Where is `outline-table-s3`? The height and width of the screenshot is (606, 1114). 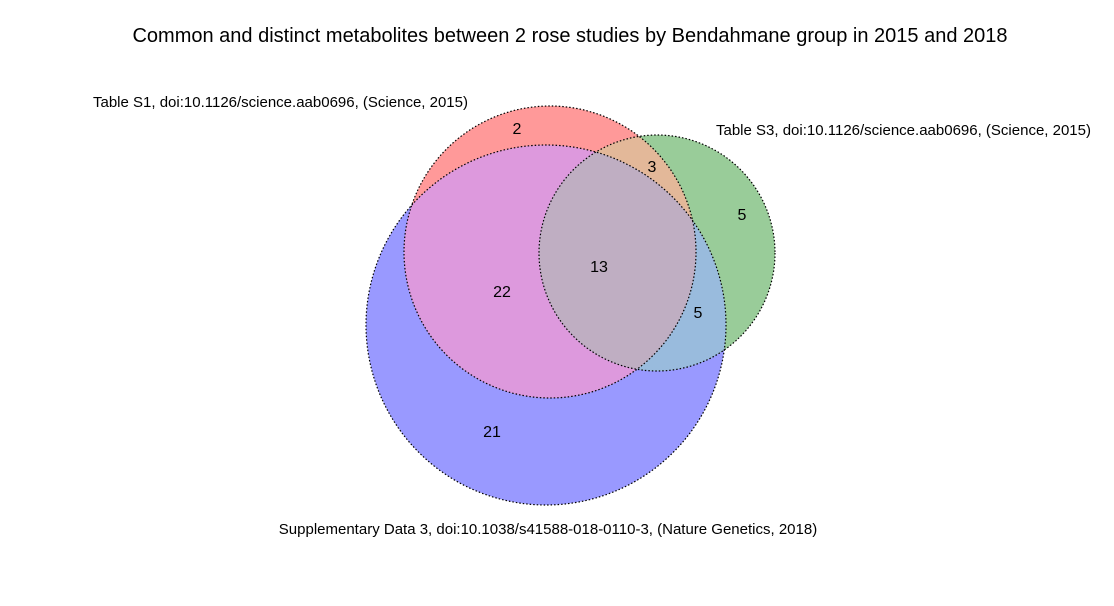 outline-table-s3 is located at coordinates (657, 253).